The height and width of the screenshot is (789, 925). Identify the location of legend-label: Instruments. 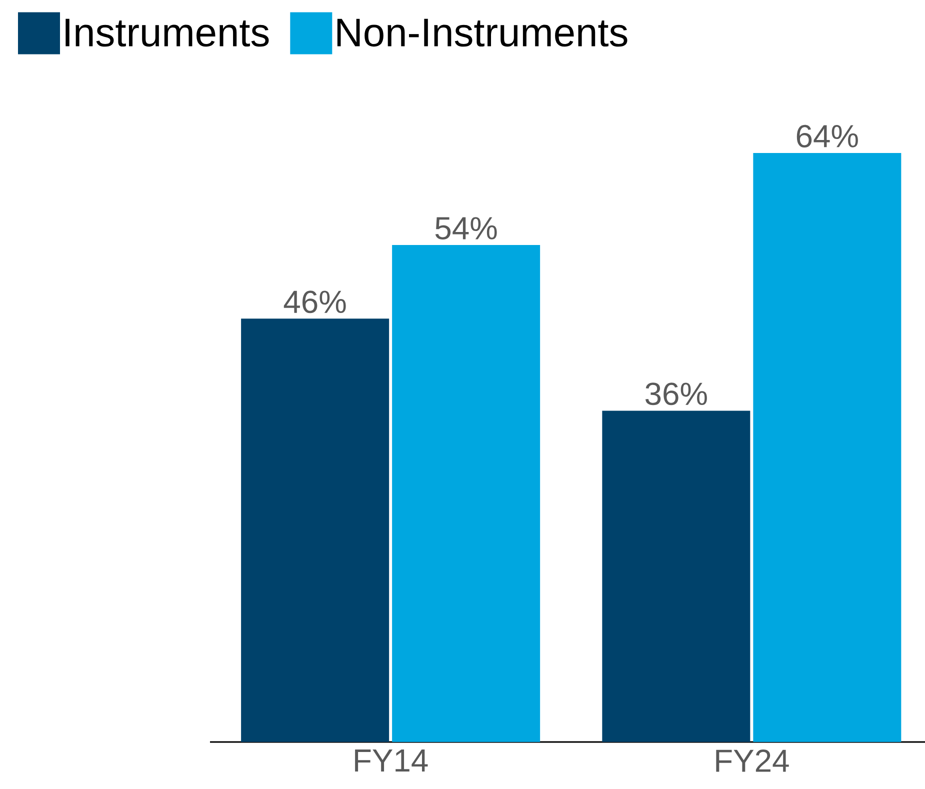
(167, 32).